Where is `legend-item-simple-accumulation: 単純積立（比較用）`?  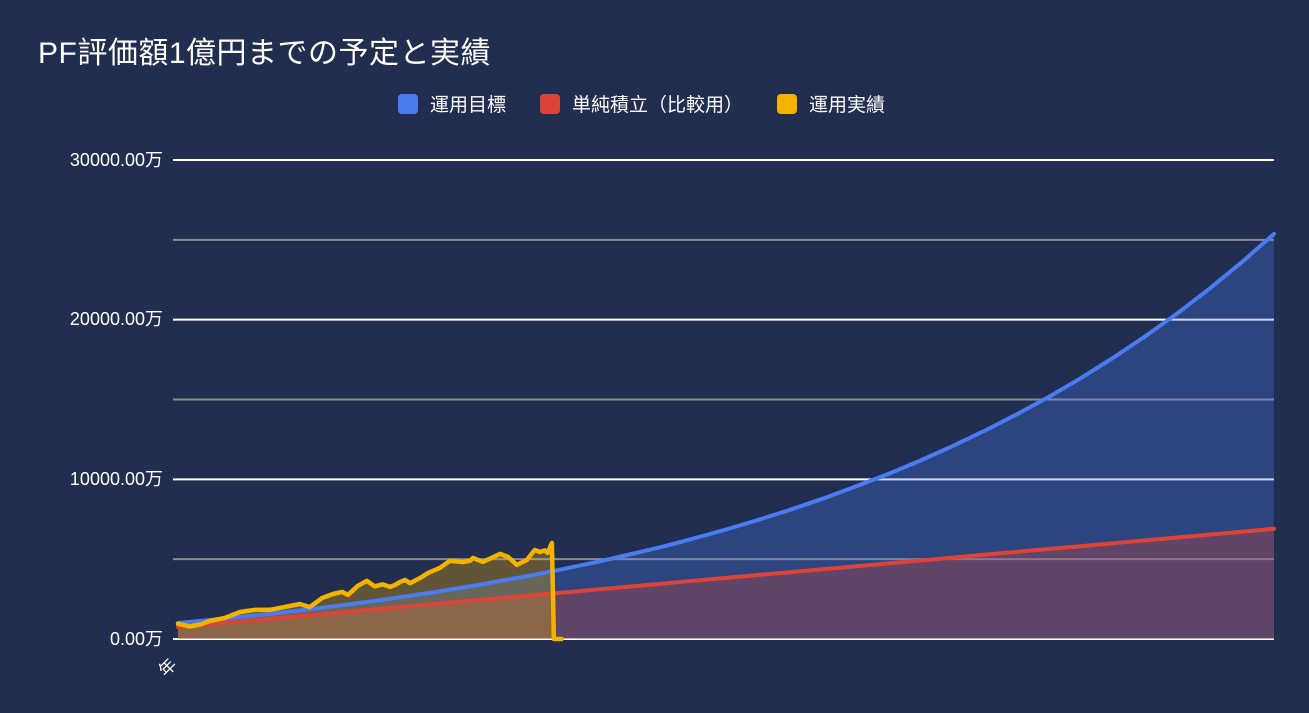
legend-item-simple-accumulation: 単純積立（比較用） is located at coordinates (641, 103).